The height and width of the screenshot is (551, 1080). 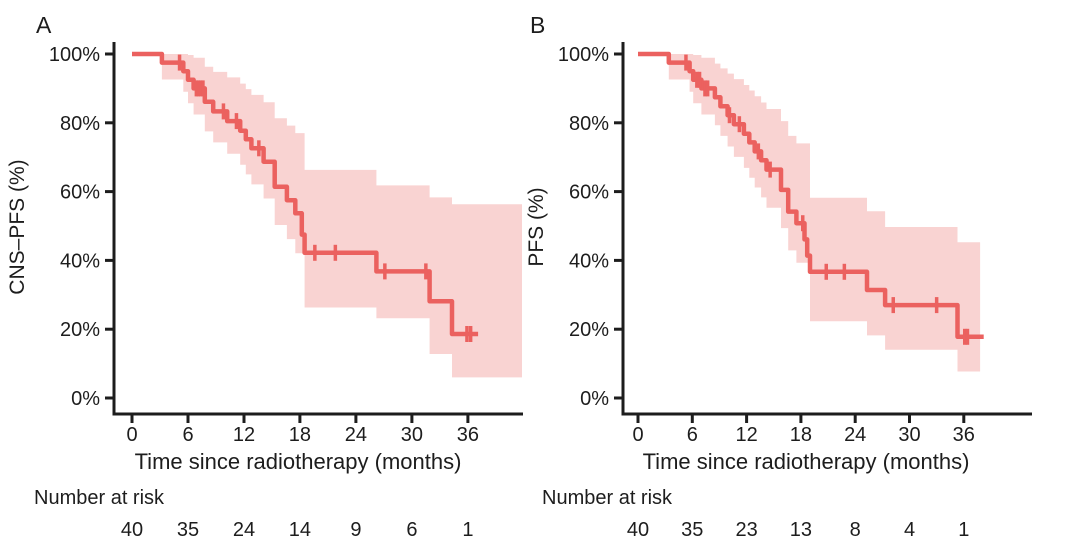 I want to click on risk-count: 4, so click(x=909, y=530).